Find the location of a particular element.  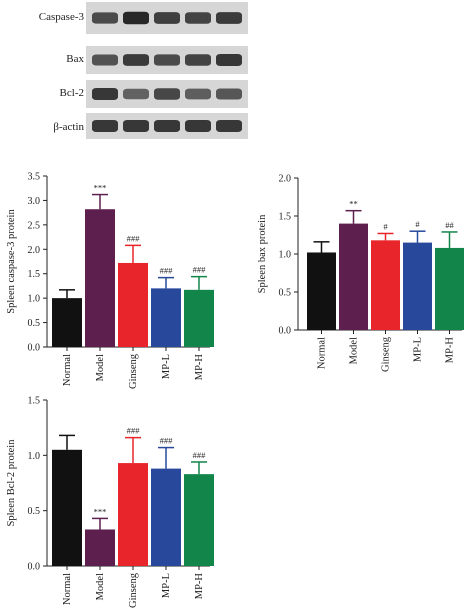

blot-label-bax: Bax is located at coordinates (75, 59).